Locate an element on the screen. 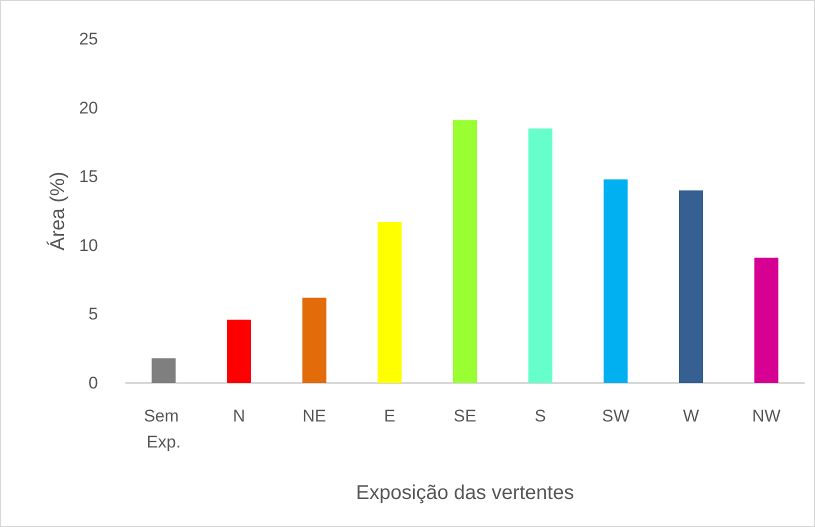 This screenshot has width=815, height=527. x-axis-title: Exposição das vertentes is located at coordinates (465, 493).